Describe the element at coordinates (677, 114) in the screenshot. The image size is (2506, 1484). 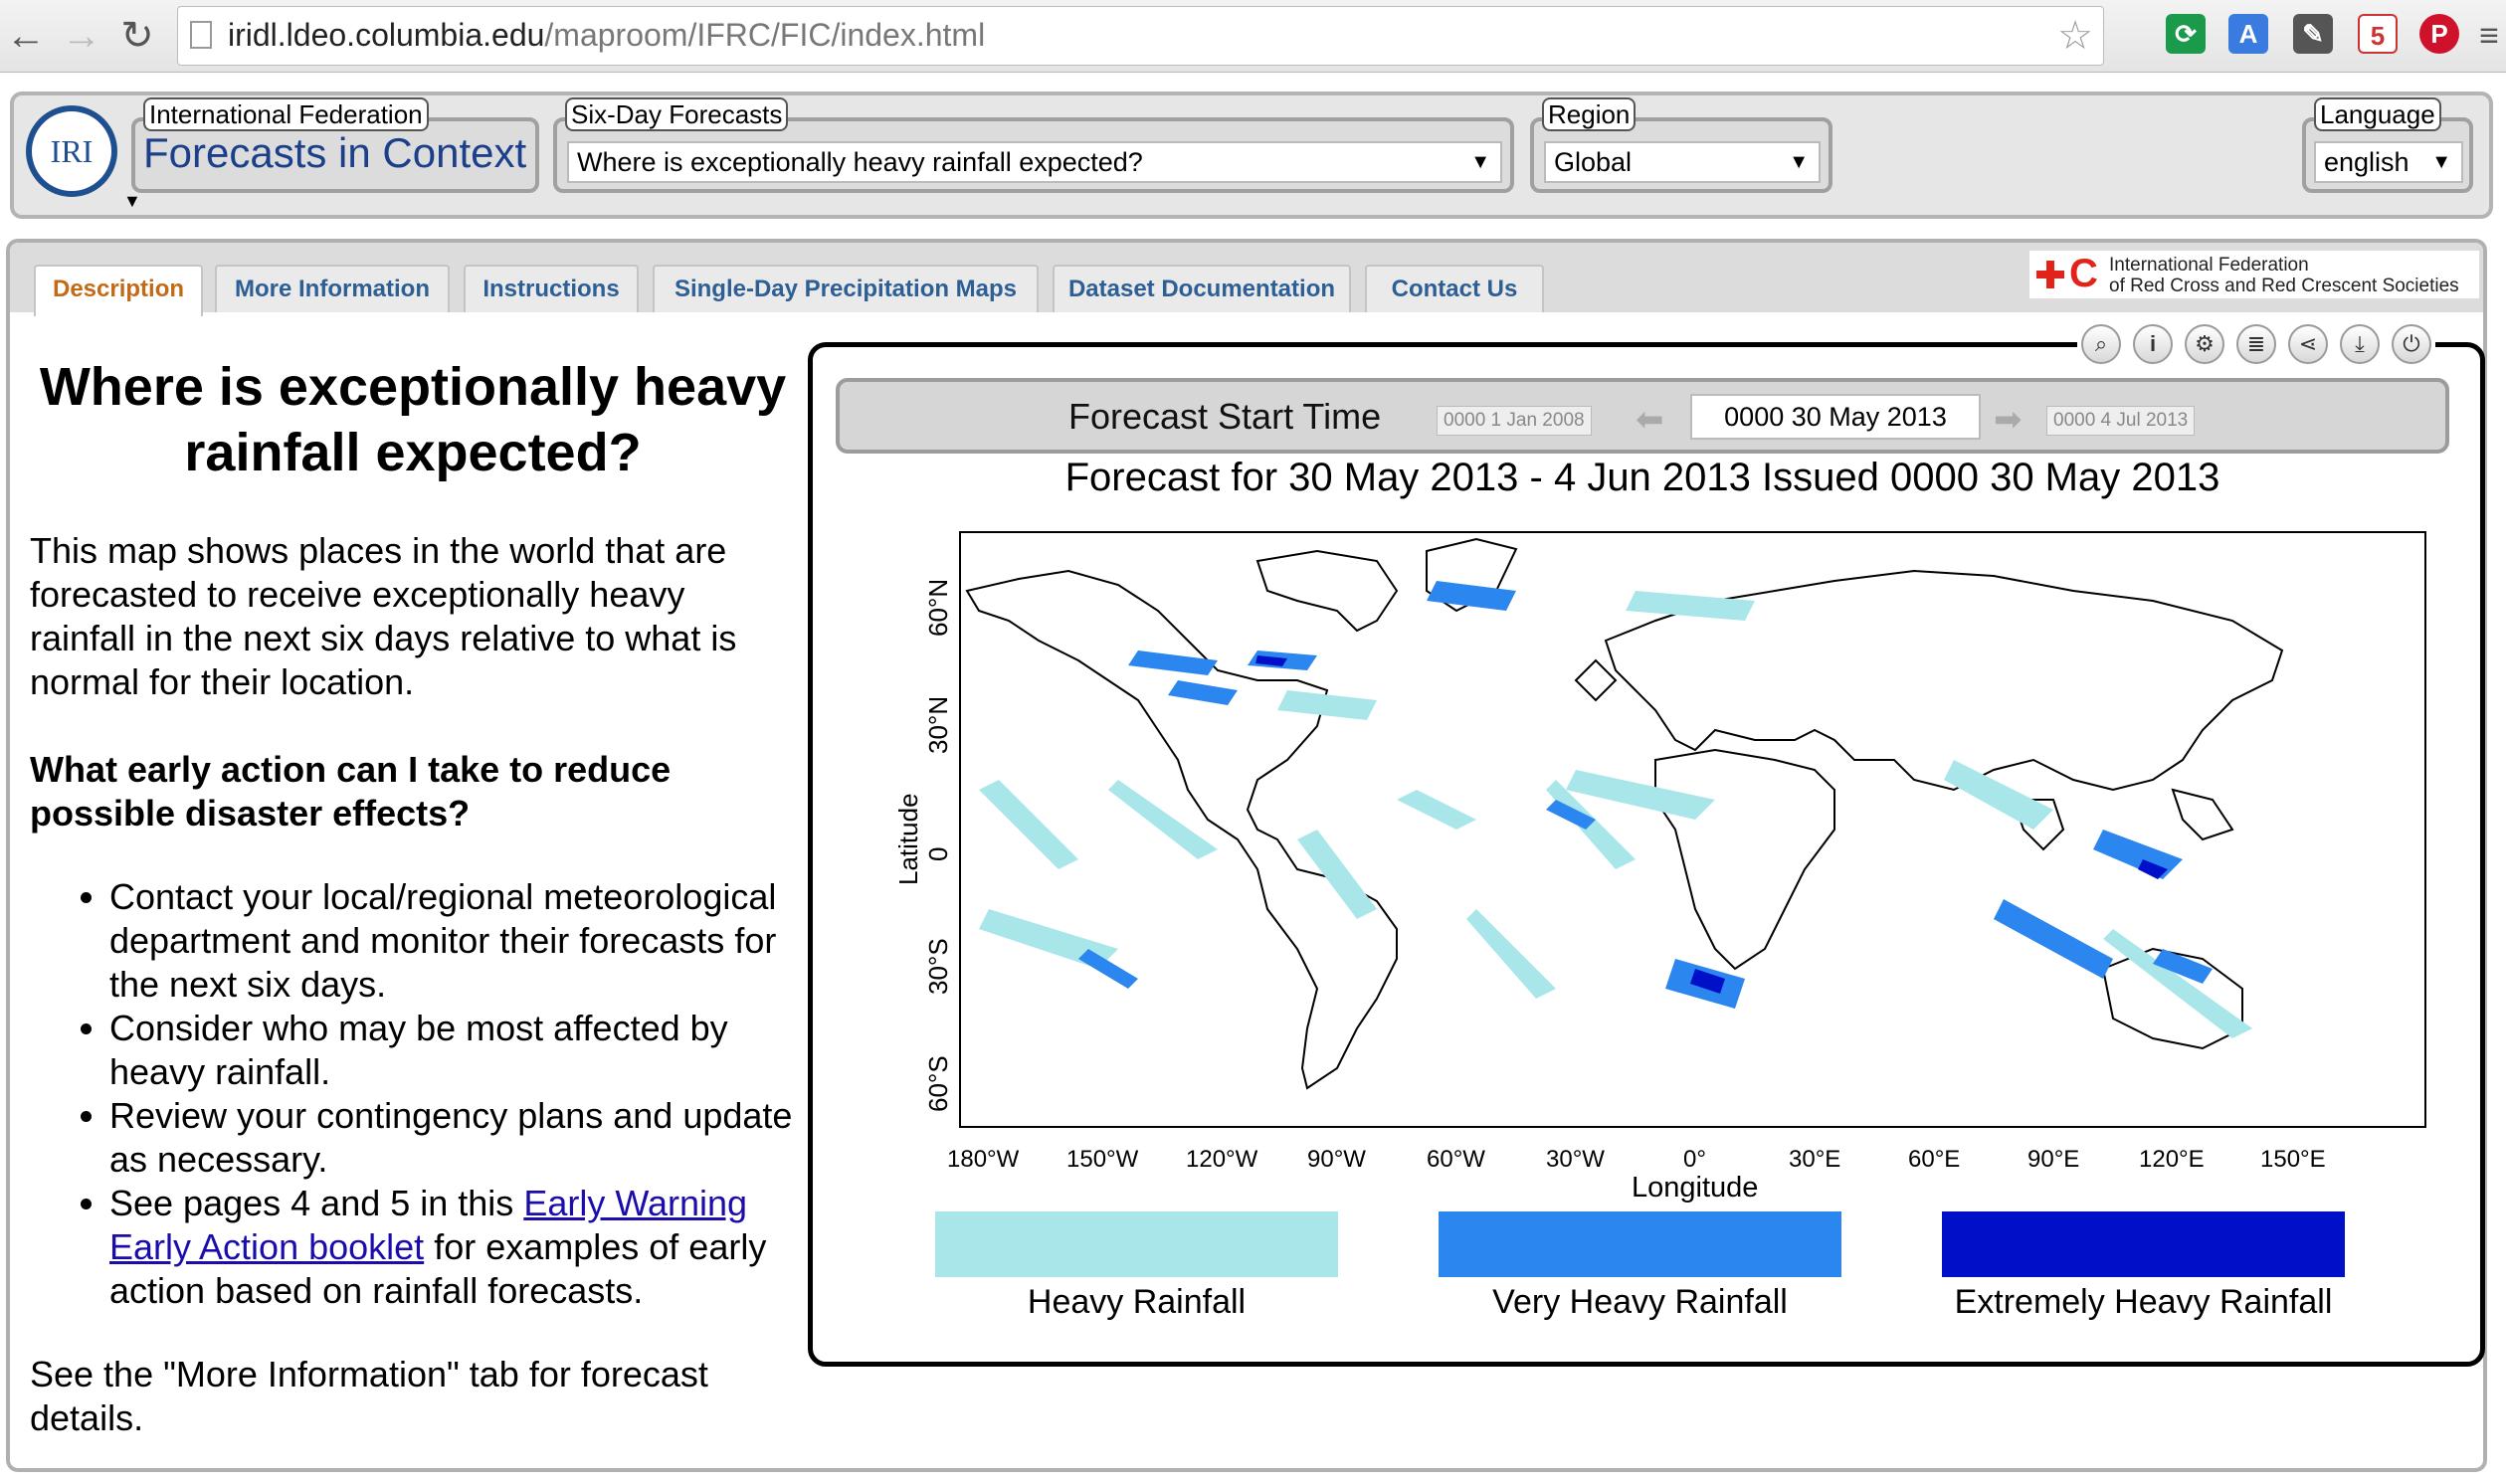
I see `forecasts-legend: Six-Day Forecasts` at that location.